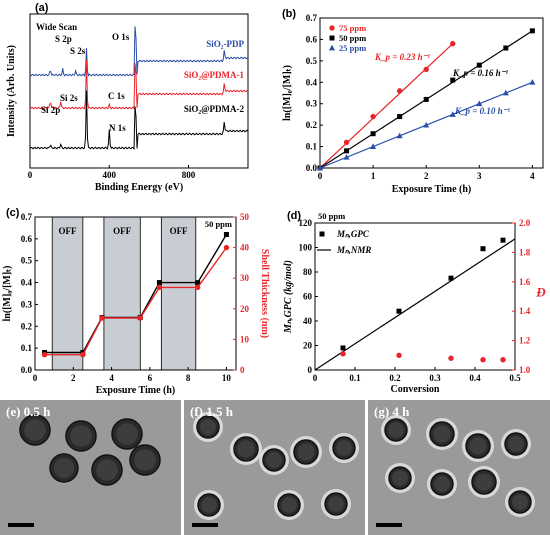 Image resolution: width=550 pixels, height=535 pixels. Describe the element at coordinates (7, 294) in the screenshot. I see `y-axis-title-c: ln([M]₀/[M]ₜ)` at that location.